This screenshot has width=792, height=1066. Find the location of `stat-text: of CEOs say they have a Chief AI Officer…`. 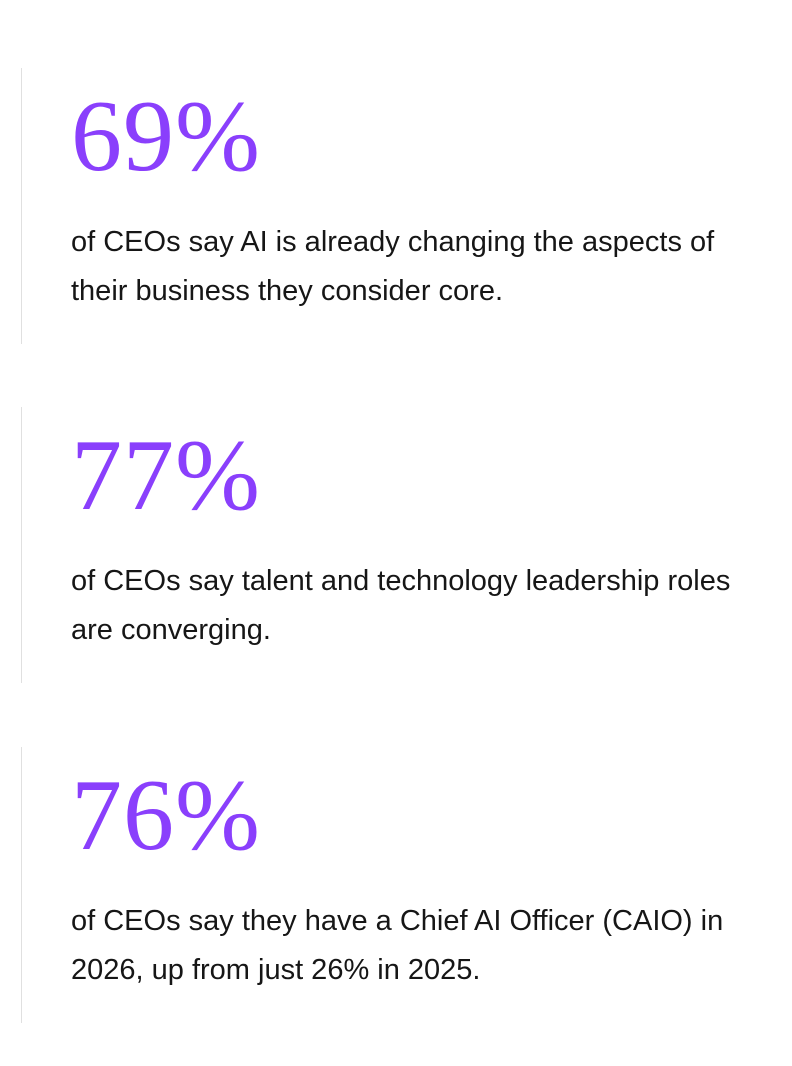

stat-text: of CEOs say they have a Chief AI Officer… is located at coordinates (397, 945).